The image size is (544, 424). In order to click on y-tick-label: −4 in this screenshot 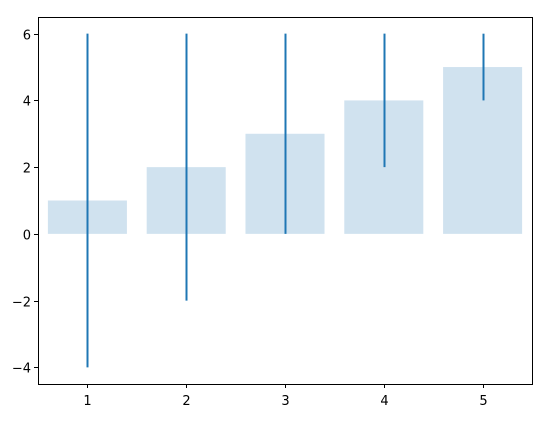, I will do `click(21, 369)`.